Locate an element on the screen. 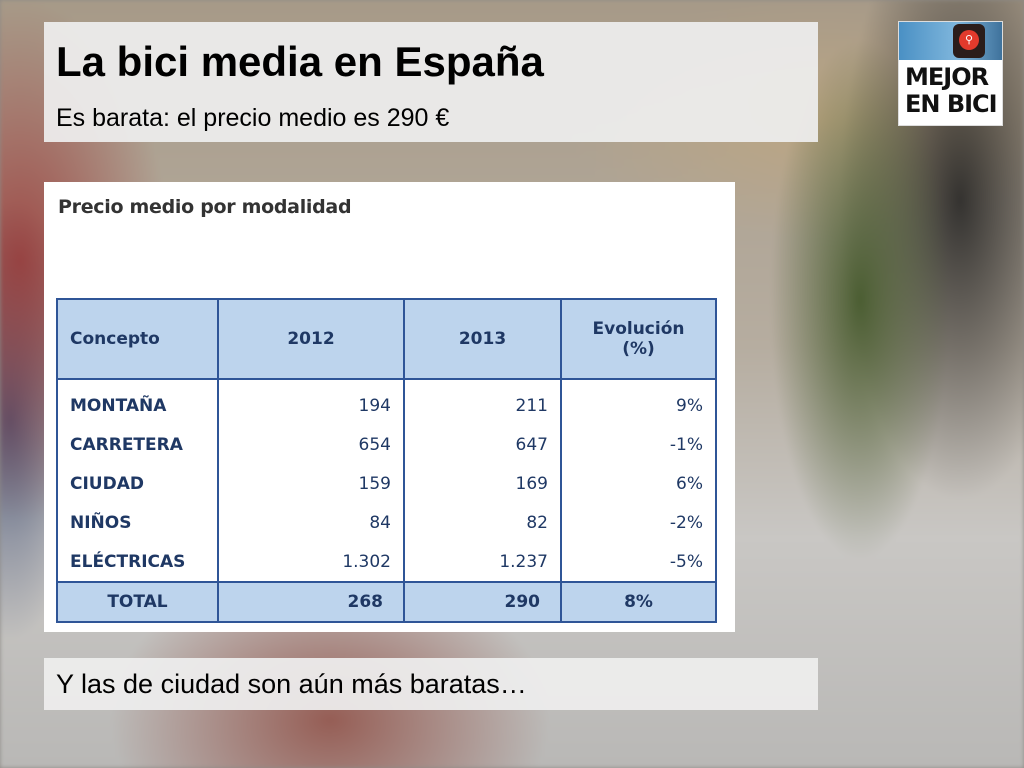  row-concepto: CIUDAD is located at coordinates (137, 483).